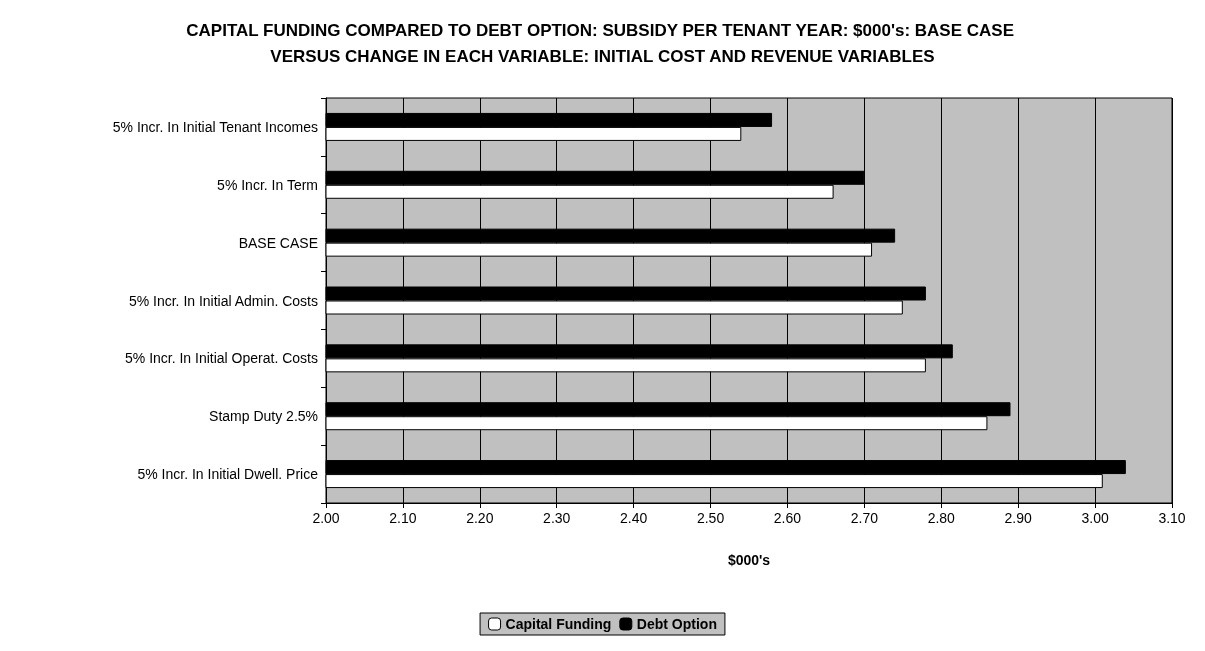  What do you see at coordinates (223, 300) in the screenshot?
I see `y-tick-label: 5% Incr. In Initial Admin. Costs` at bounding box center [223, 300].